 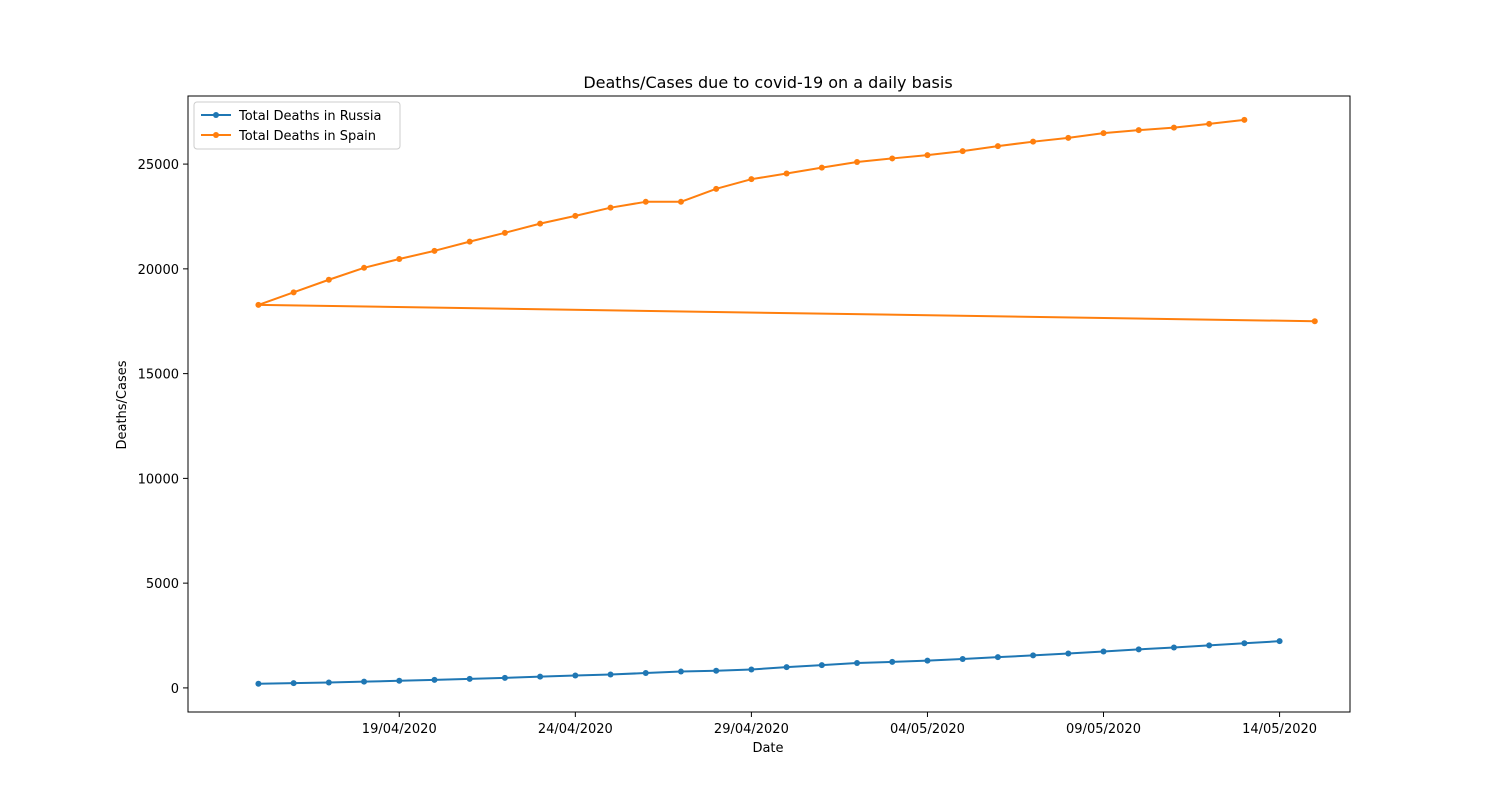 I want to click on x-tick-label: 24/04/2020, so click(x=575, y=729).